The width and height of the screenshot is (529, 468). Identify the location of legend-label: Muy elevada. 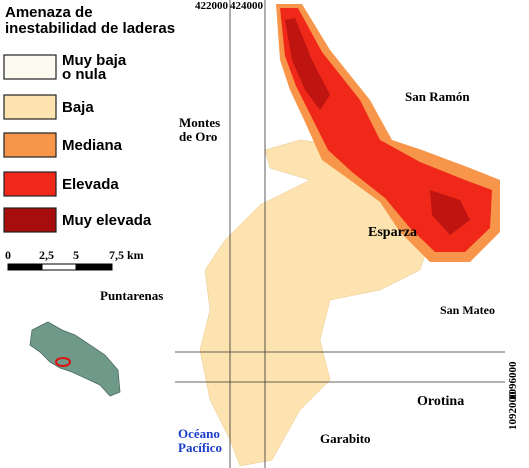
(107, 220).